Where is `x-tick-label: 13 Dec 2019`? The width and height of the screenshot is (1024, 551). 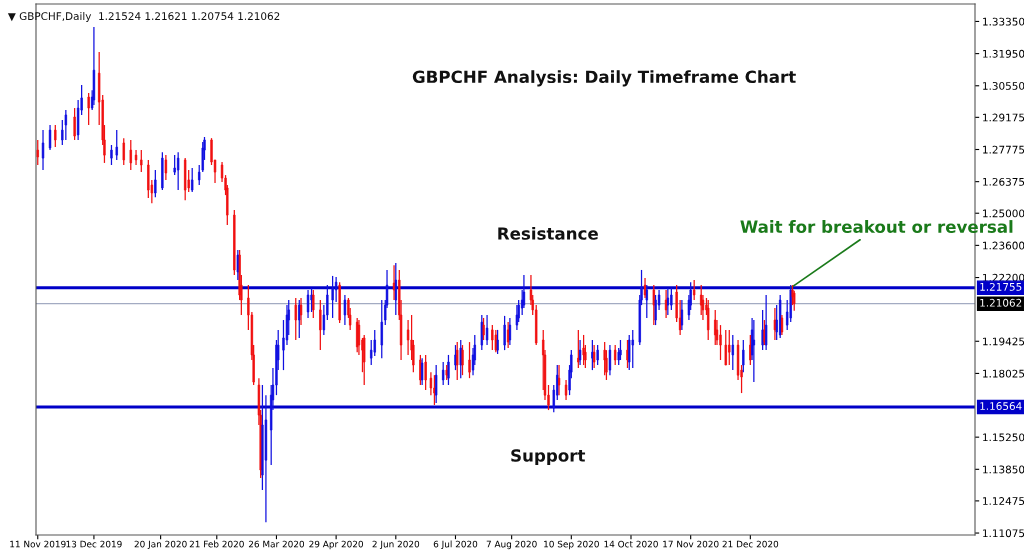
x-tick-label: 13 Dec 2019 is located at coordinates (94, 544).